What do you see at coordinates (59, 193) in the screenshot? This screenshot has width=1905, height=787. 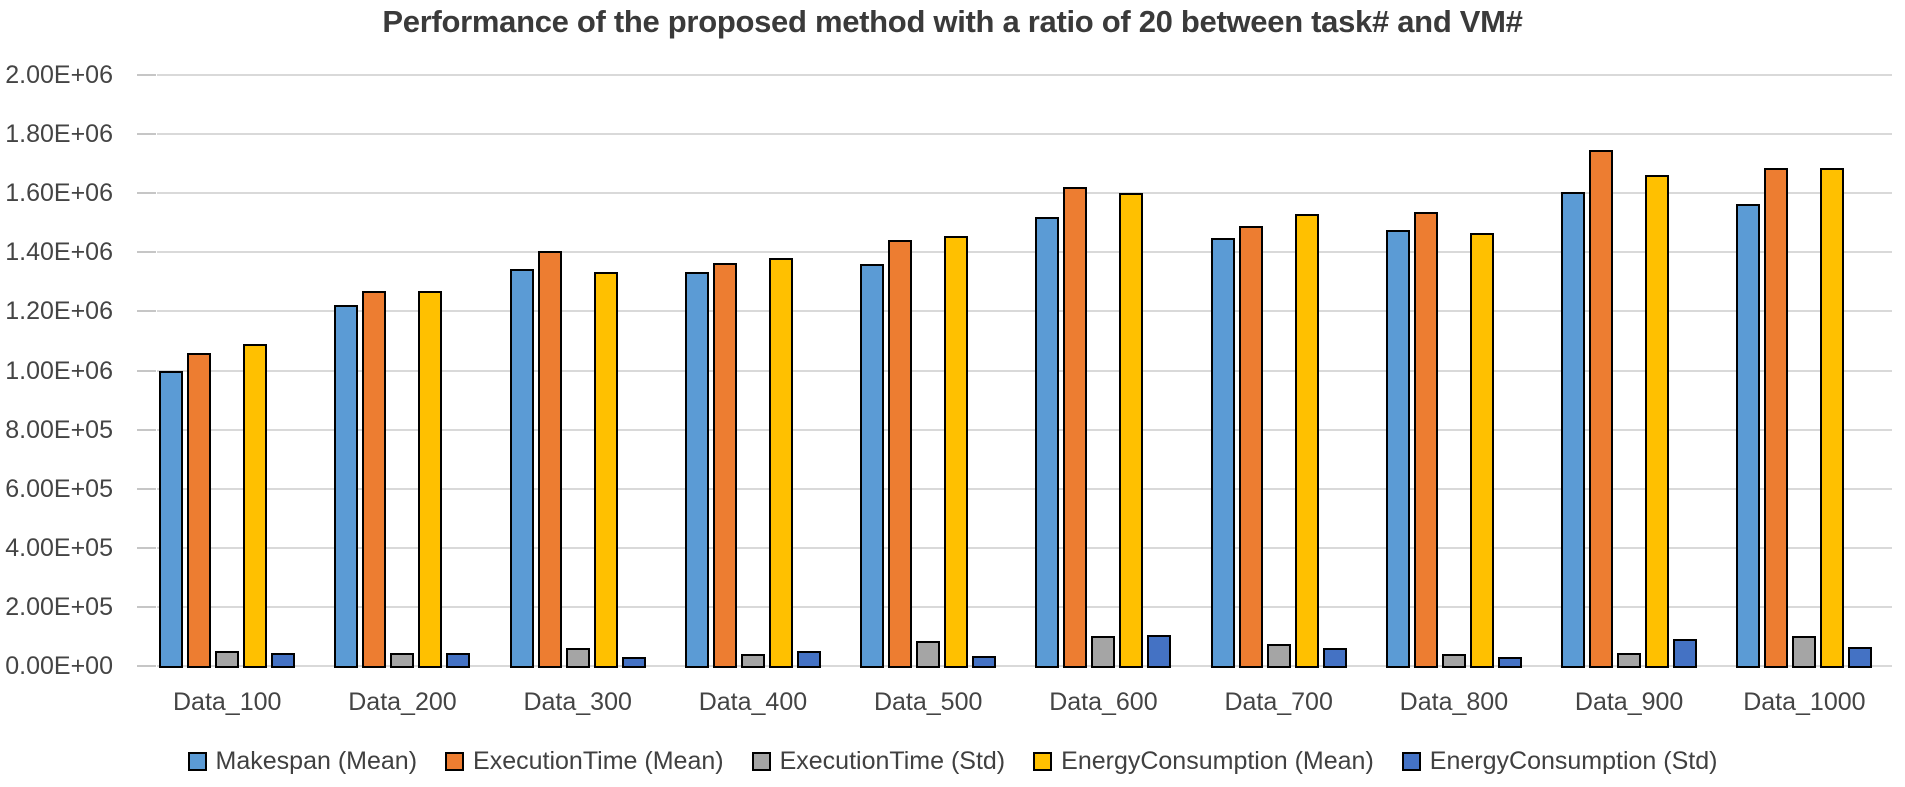 I see `y-tick-label: 1.60E+06` at bounding box center [59, 193].